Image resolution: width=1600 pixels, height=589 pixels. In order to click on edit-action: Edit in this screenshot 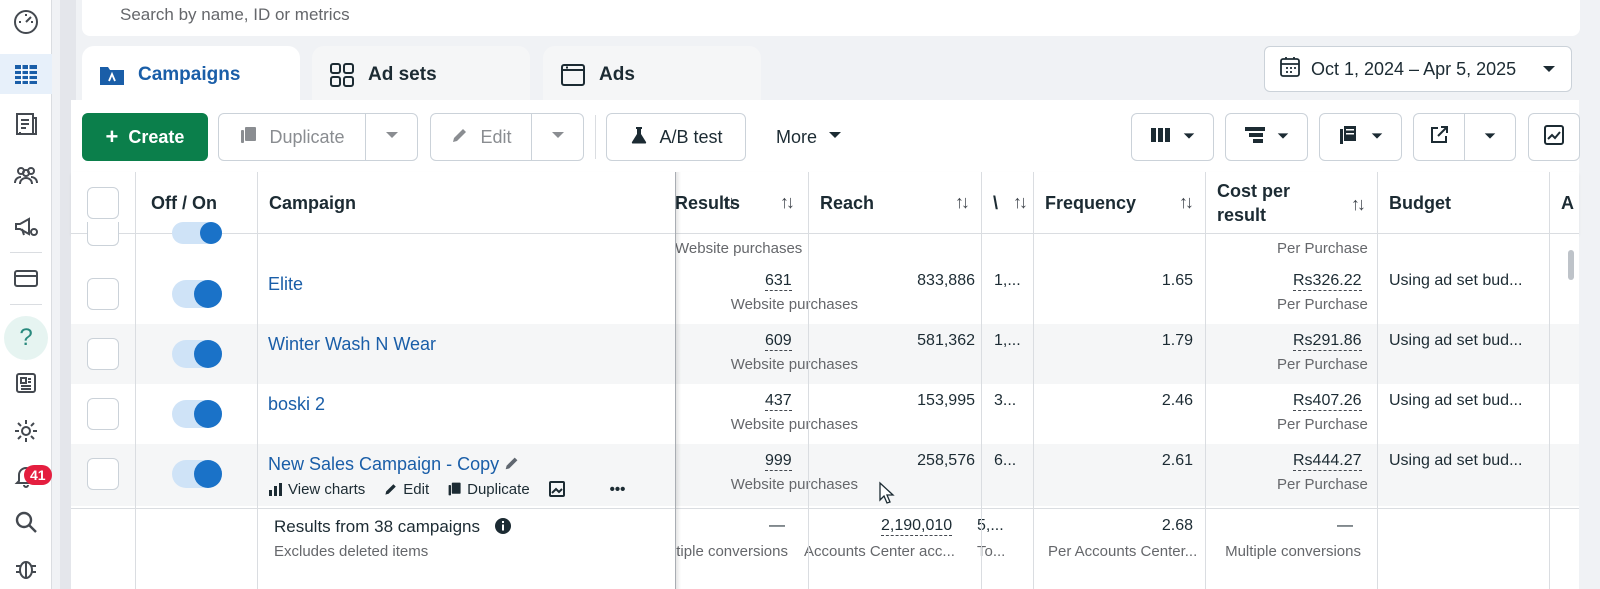, I will do `click(406, 489)`.